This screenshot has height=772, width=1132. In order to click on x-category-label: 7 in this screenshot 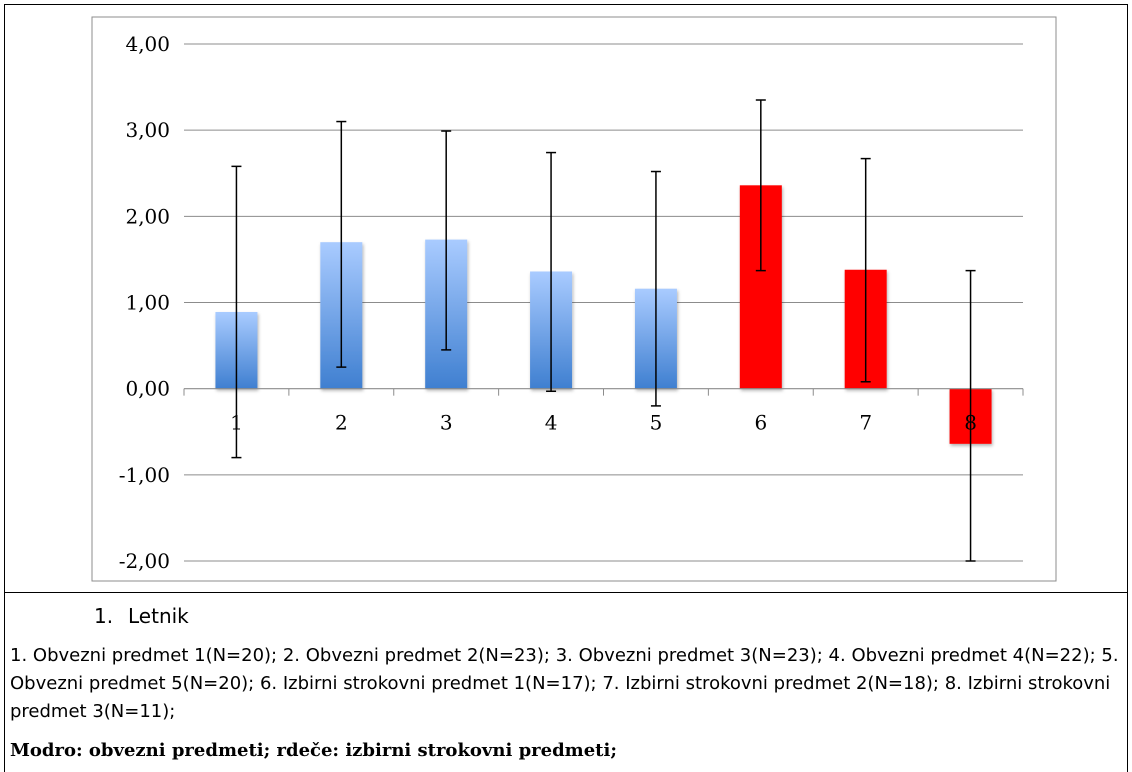, I will do `click(865, 423)`.